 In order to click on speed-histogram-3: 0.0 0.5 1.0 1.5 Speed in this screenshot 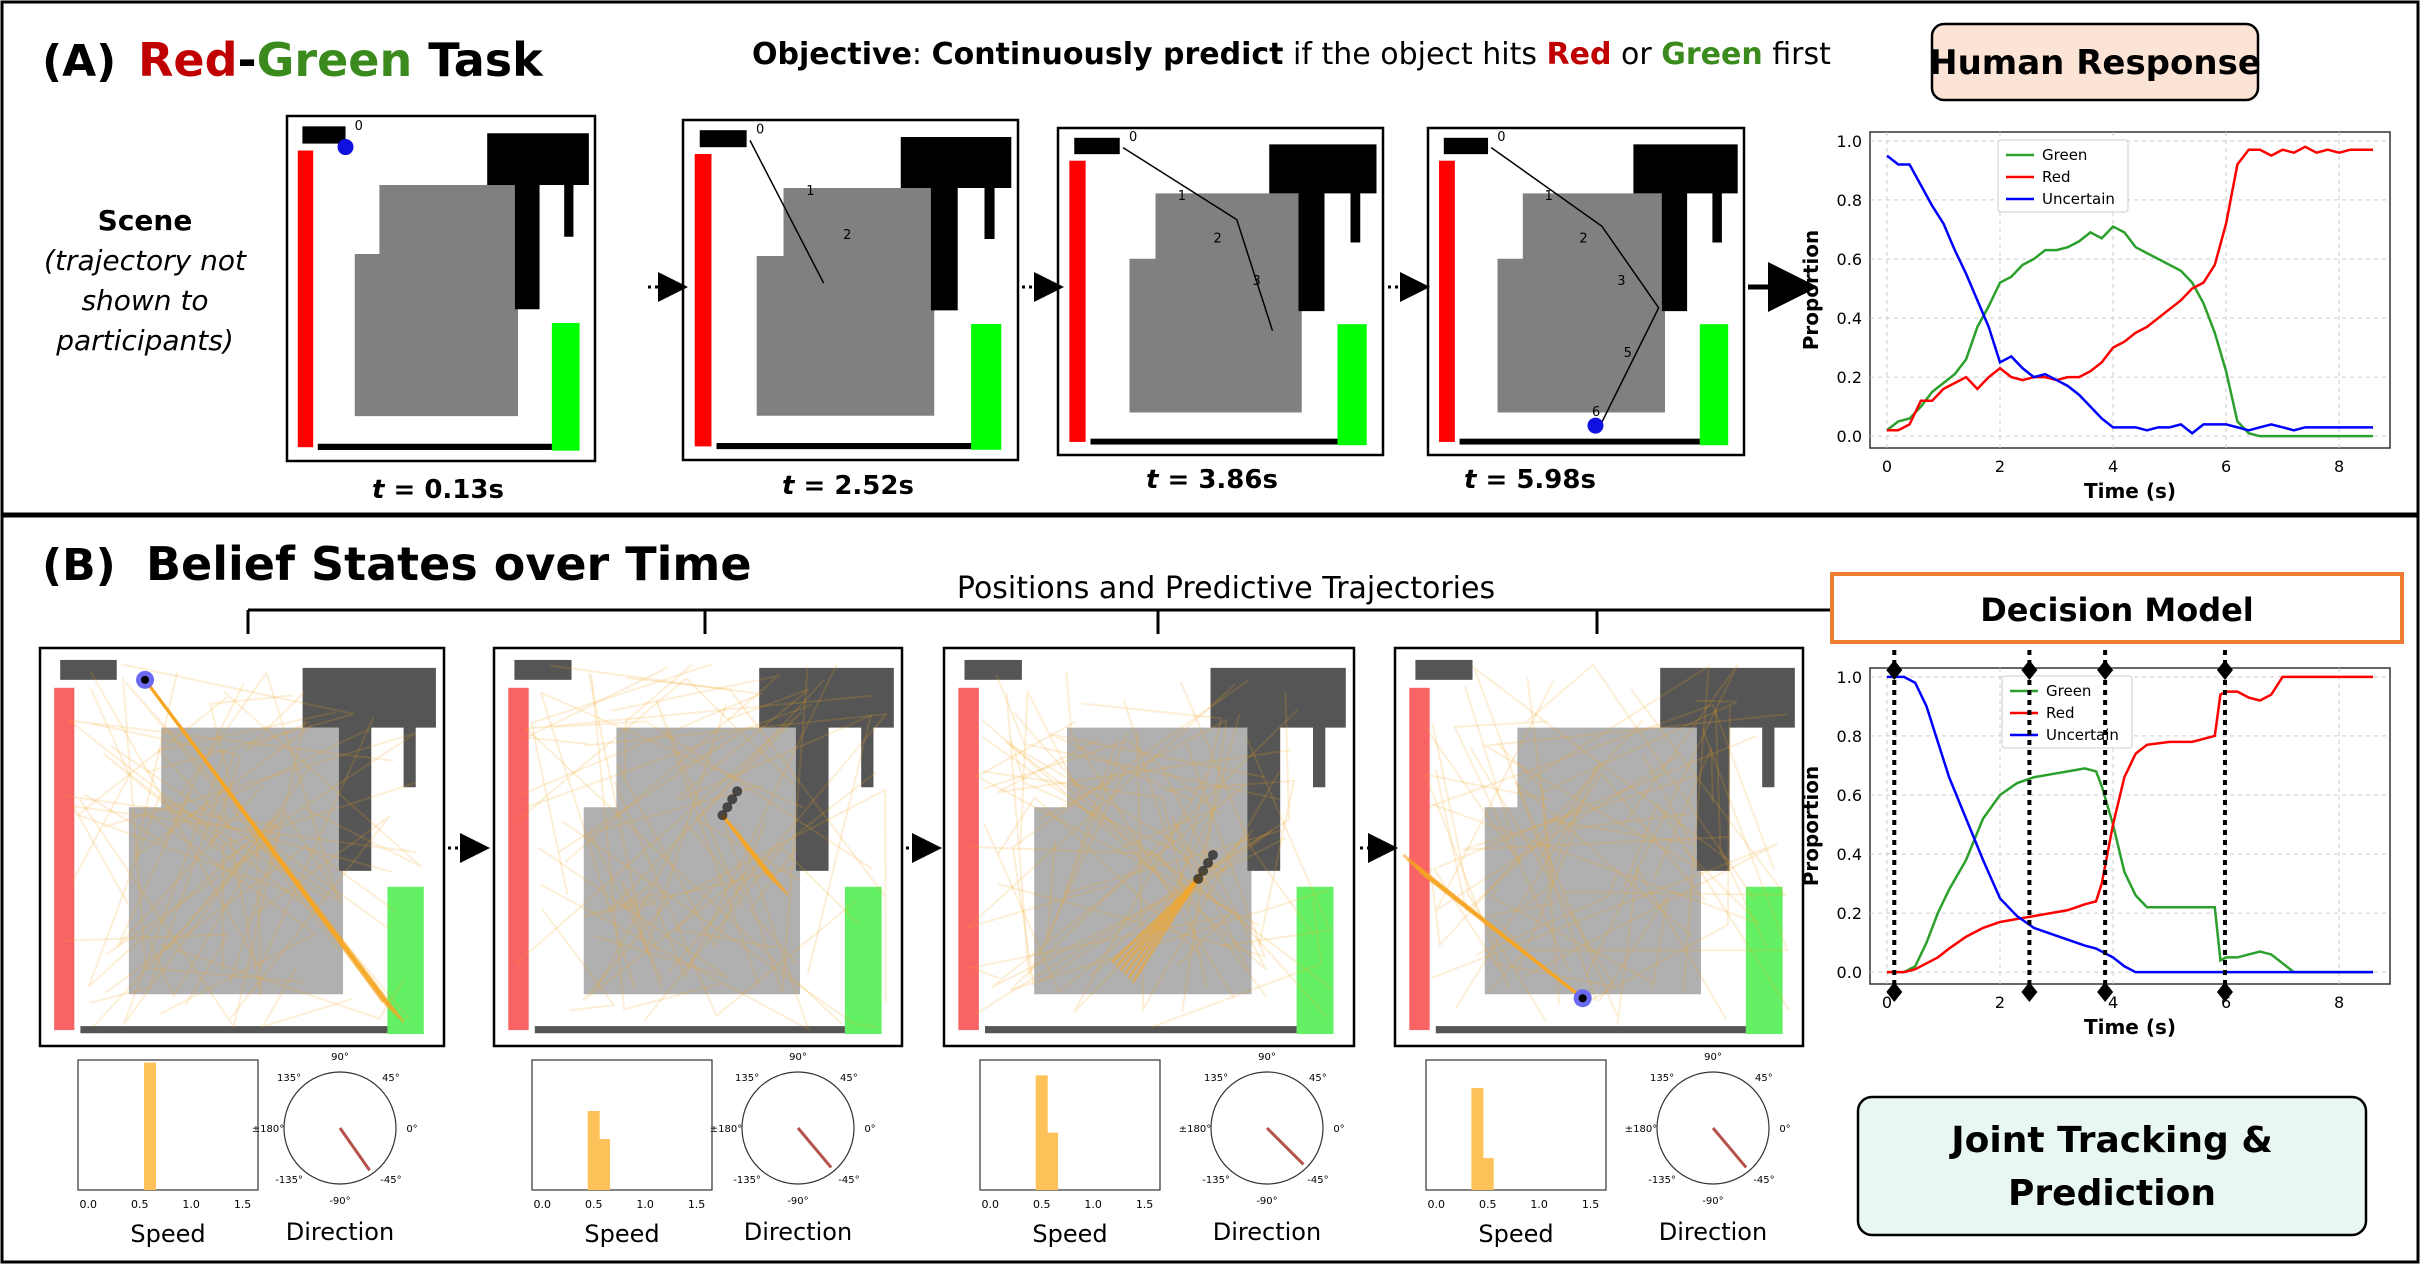, I will do `click(1070, 1153)`.